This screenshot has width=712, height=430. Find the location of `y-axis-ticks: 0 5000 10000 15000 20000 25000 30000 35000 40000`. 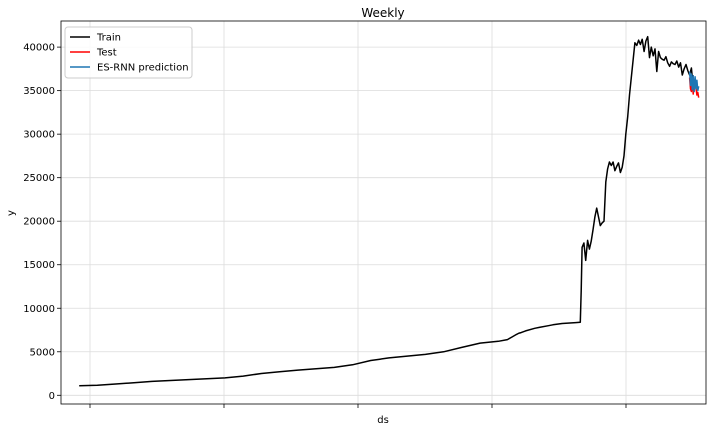

y-axis-ticks: 0 5000 10000 15000 20000 25000 30000 35000 40000 is located at coordinates (42, 222).